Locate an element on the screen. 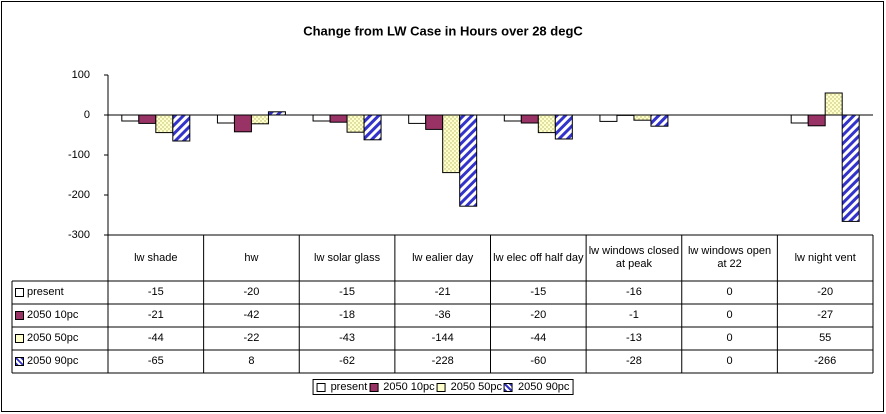 The image size is (886, 414). table-row-header: present is located at coordinates (60, 292).